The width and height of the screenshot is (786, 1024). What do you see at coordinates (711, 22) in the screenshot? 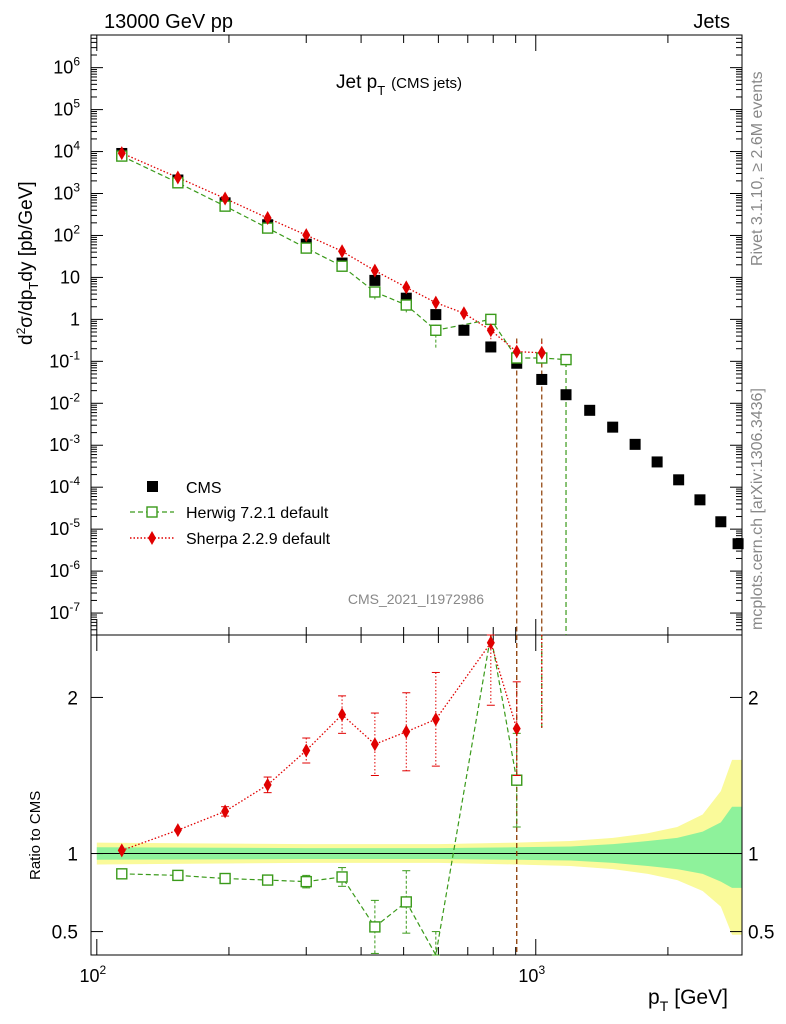
I see `header-right: Jets` at bounding box center [711, 22].